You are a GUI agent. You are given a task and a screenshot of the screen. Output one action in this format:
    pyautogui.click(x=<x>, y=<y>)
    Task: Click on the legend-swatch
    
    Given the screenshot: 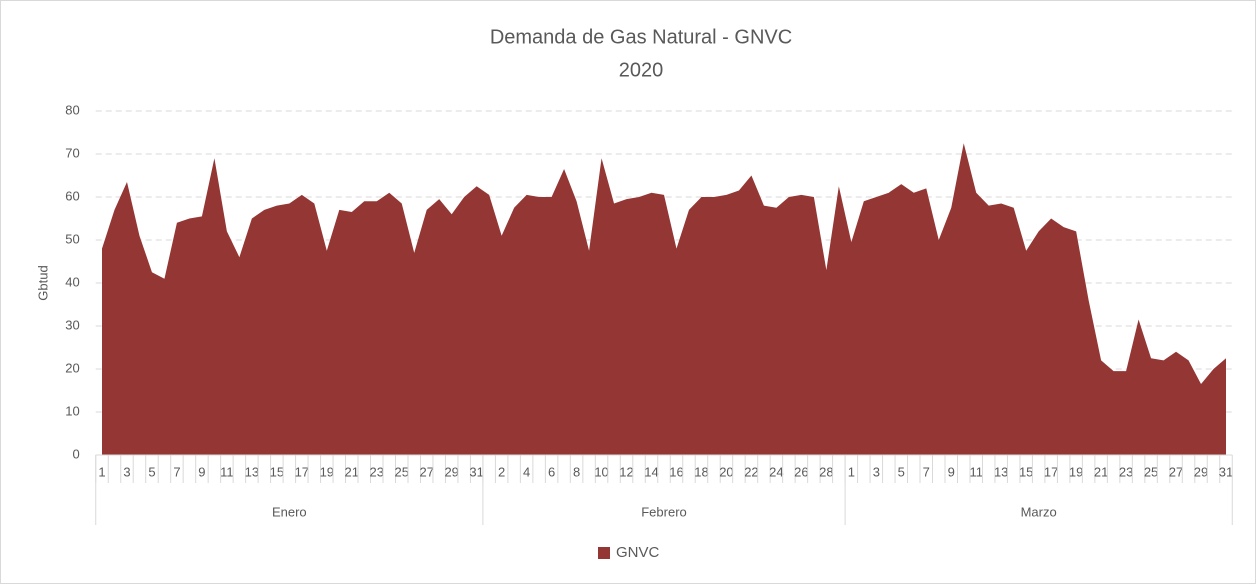 What is the action you would take?
    pyautogui.click(x=604, y=553)
    